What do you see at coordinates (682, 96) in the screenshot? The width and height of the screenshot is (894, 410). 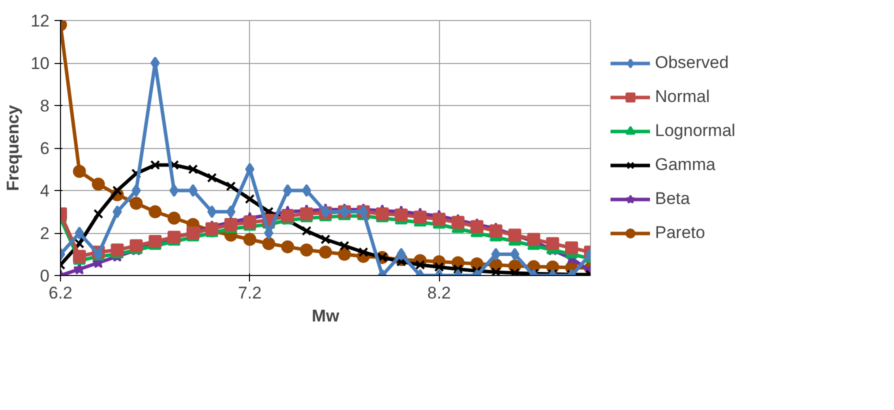 I see `legend-label: Normal` at bounding box center [682, 96].